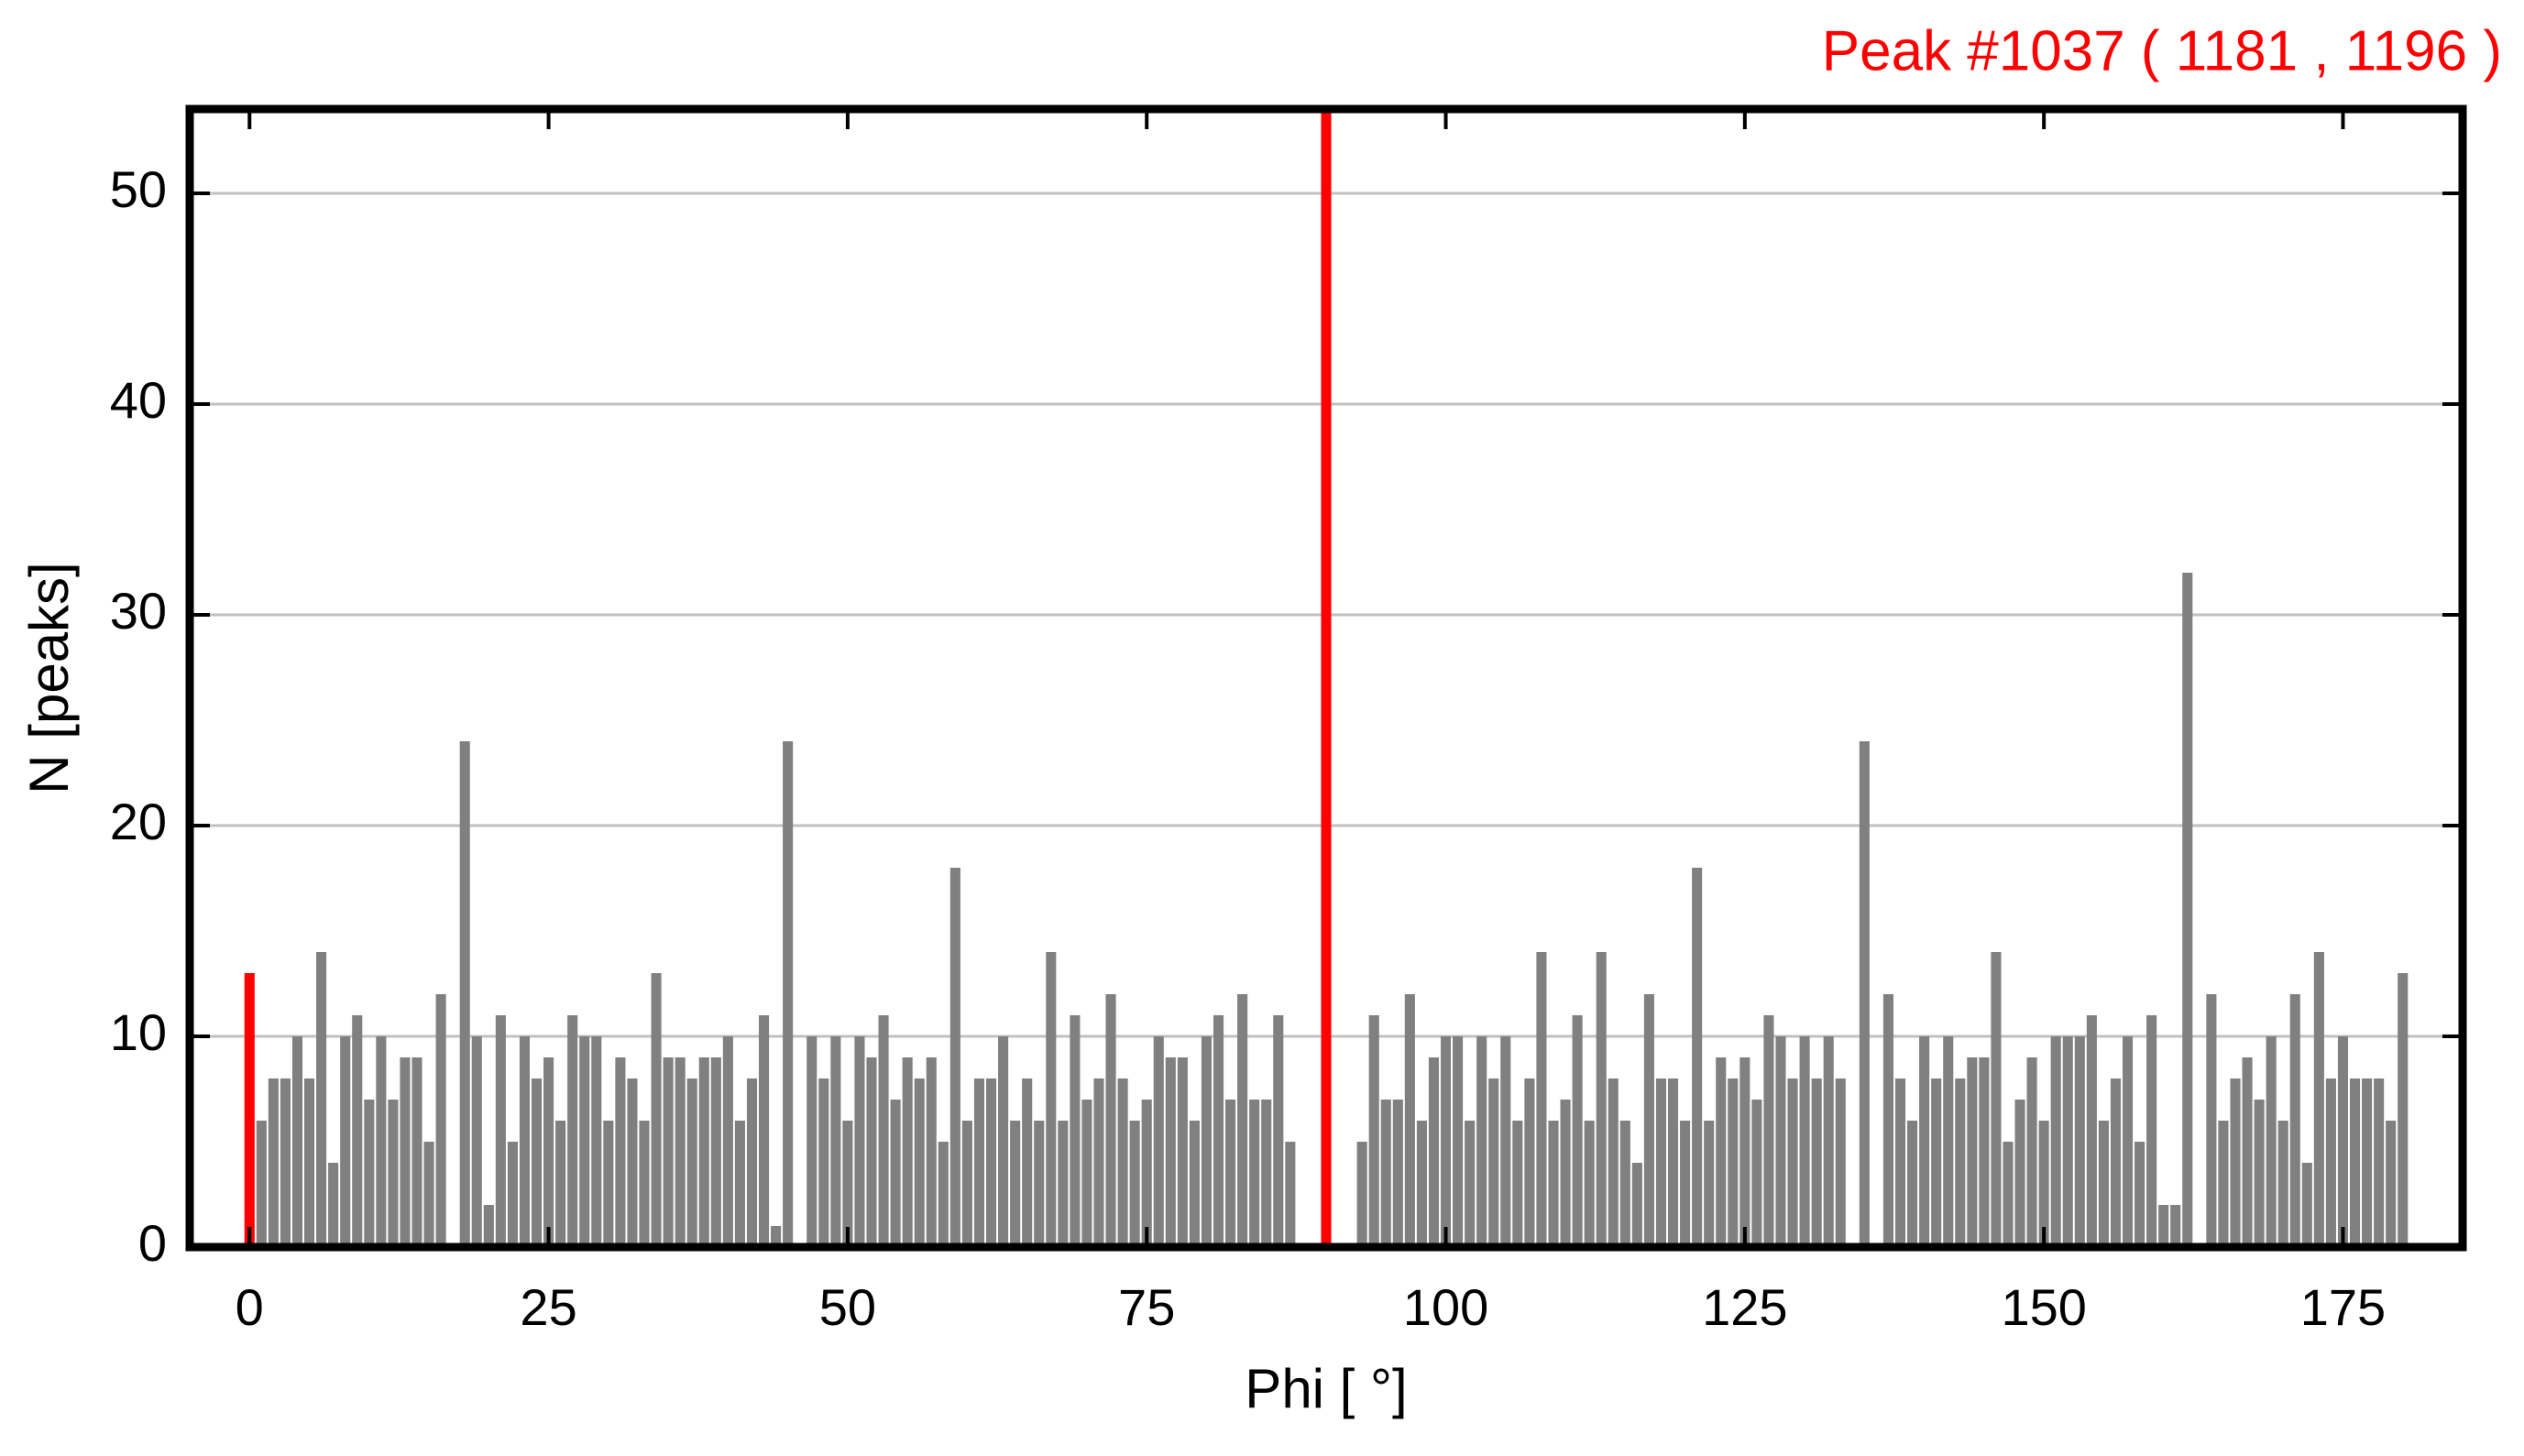  What do you see at coordinates (152, 1243) in the screenshot?
I see `y-tick-label: 0` at bounding box center [152, 1243].